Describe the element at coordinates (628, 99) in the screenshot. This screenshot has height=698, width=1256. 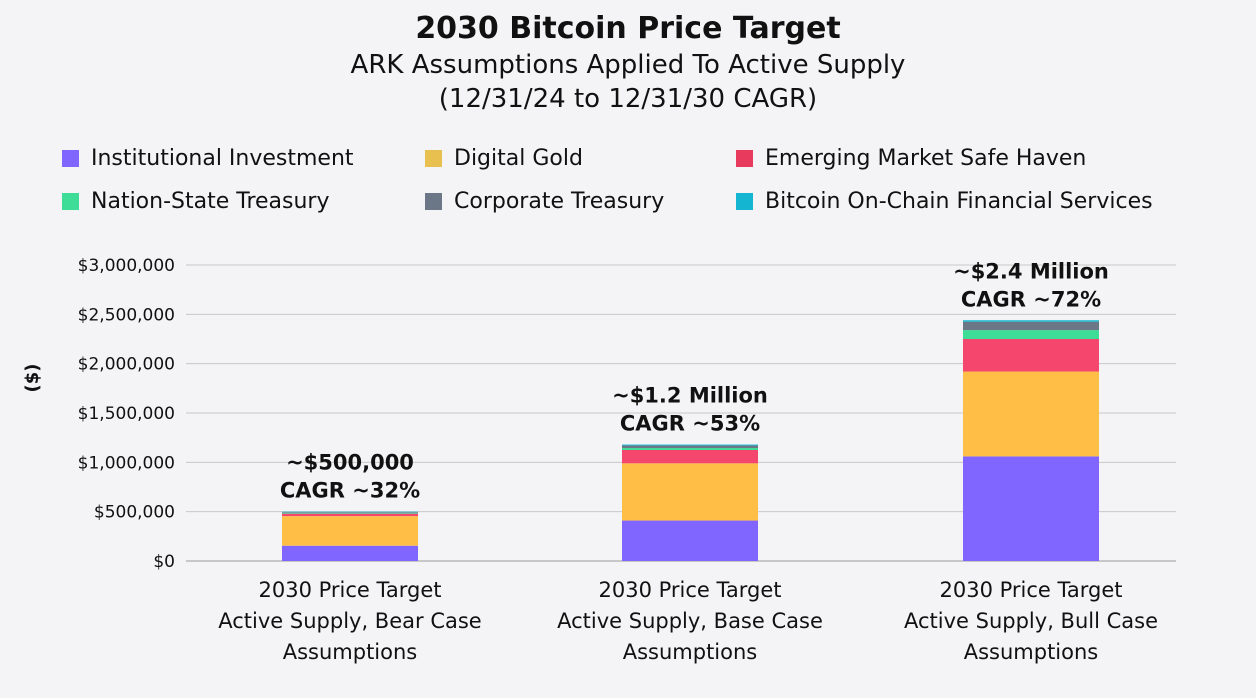
I see `chart-subtitle-line-2: (12/31/24 to 12/31/30 CAGR)` at that location.